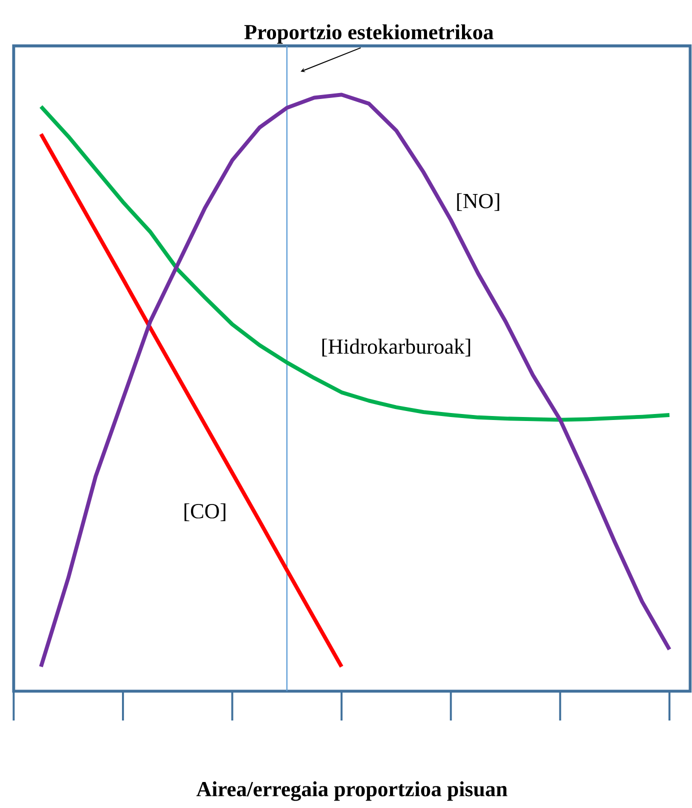  I want to click on x-axis-title: Airea/erregaia proportzioa pisuan, so click(352, 791).